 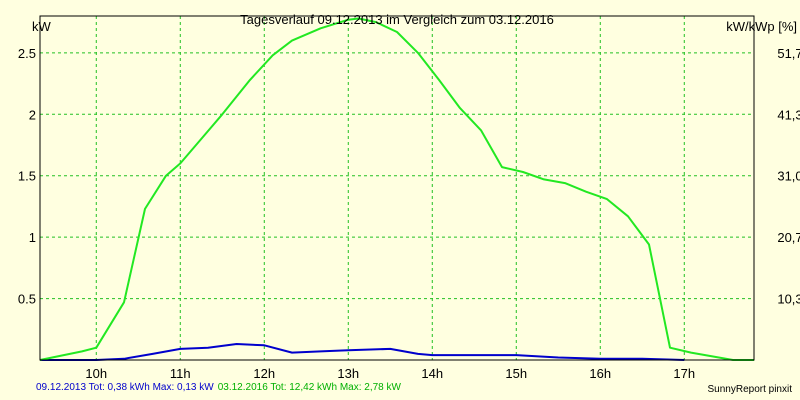 What do you see at coordinates (390, 373) in the screenshot?
I see `x-axis-ticks: 10h 11h 12h 13h 14h 15h 16h 17h` at bounding box center [390, 373].